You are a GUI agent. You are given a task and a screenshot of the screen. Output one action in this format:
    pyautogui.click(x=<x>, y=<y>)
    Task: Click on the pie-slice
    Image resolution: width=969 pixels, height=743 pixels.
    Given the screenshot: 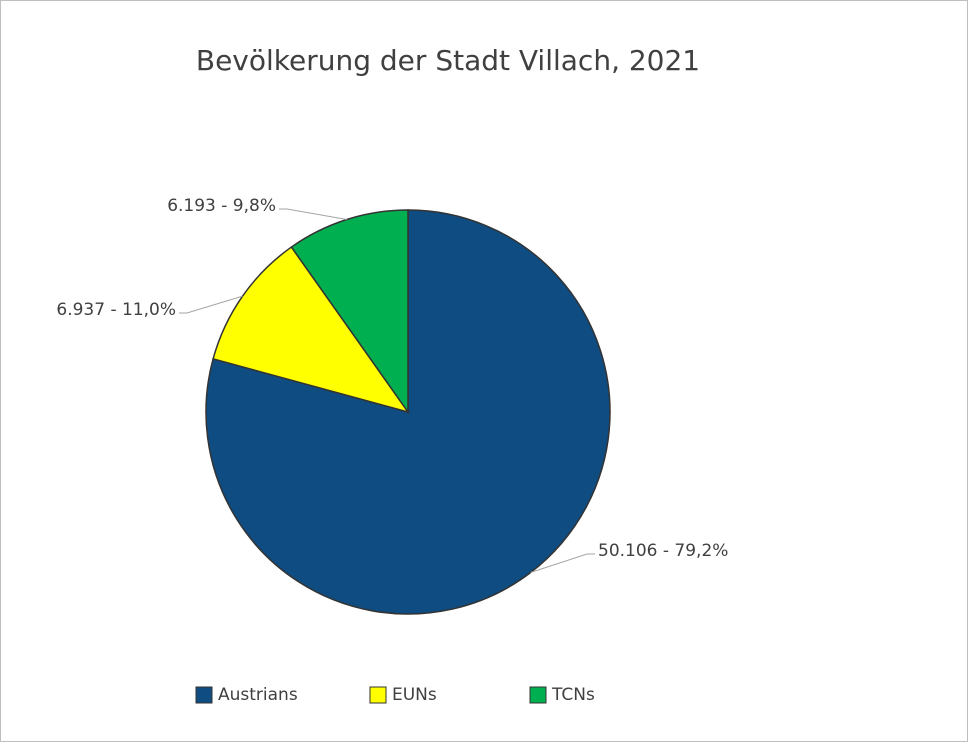 What is the action you would take?
    pyautogui.click(x=349, y=312)
    